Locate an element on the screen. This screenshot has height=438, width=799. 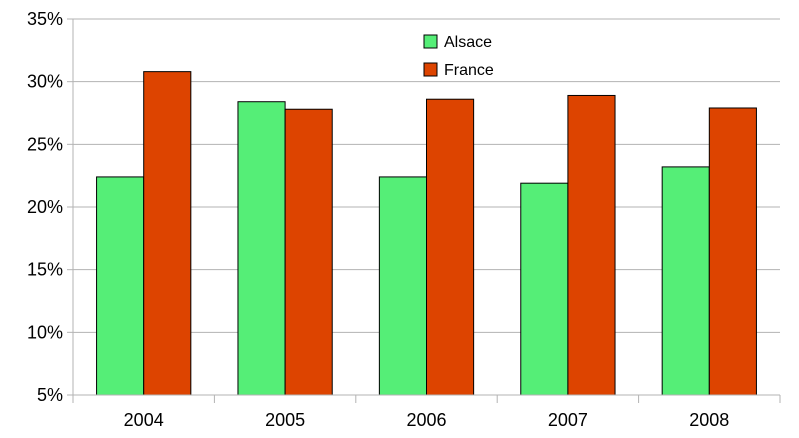
y-tick-label: 5% is located at coordinates (50, 395).